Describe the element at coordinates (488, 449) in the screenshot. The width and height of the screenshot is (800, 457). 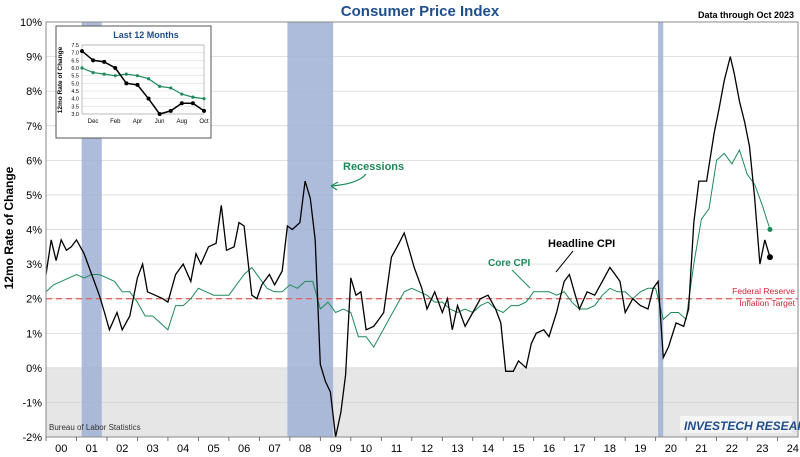
I see `x-tick-label: 14` at that location.